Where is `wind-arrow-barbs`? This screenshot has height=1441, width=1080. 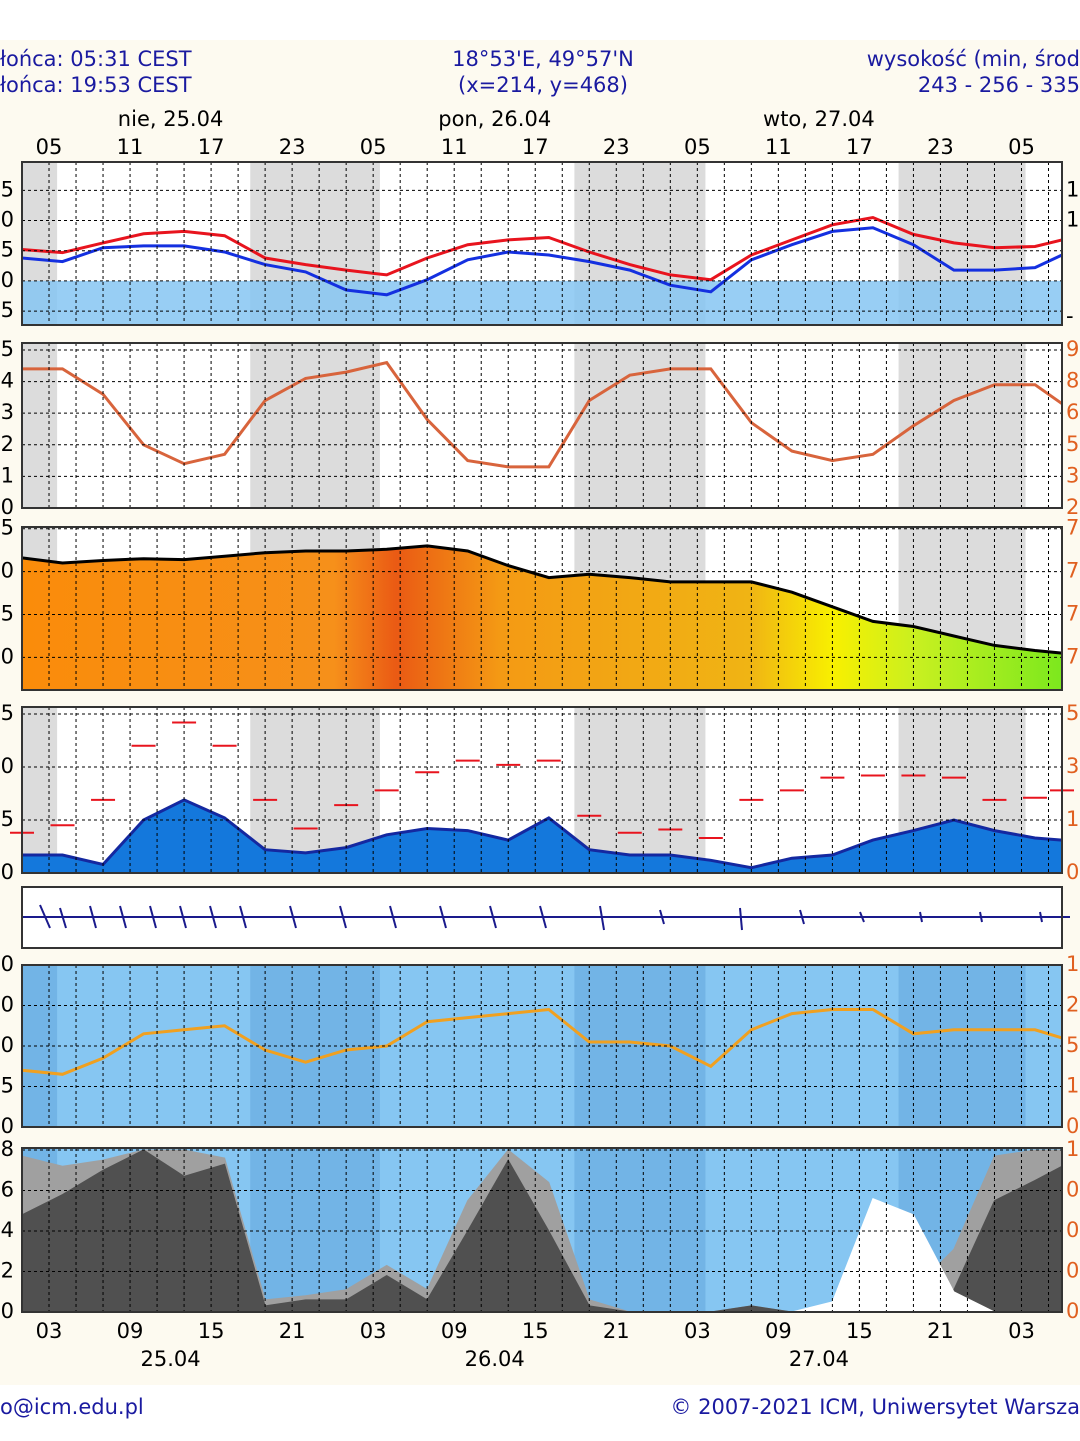 wind-arrow-barbs is located at coordinates (541, 917).